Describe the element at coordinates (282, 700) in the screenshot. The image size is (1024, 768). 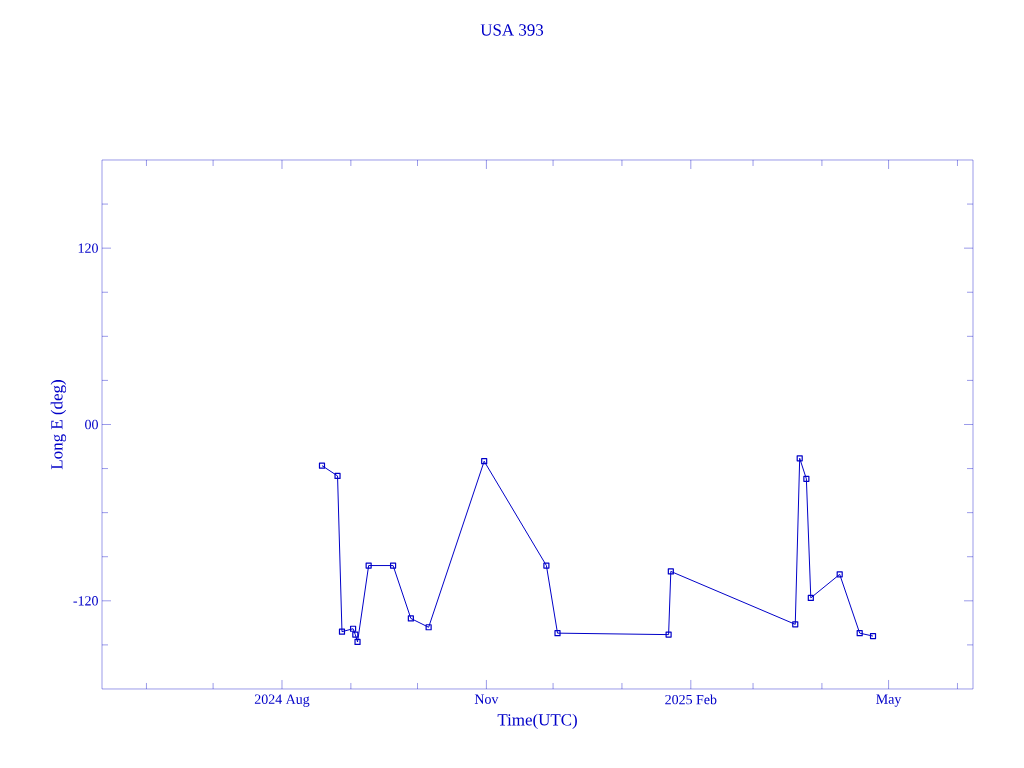
I see `x-tick-label: 2024 Aug` at that location.